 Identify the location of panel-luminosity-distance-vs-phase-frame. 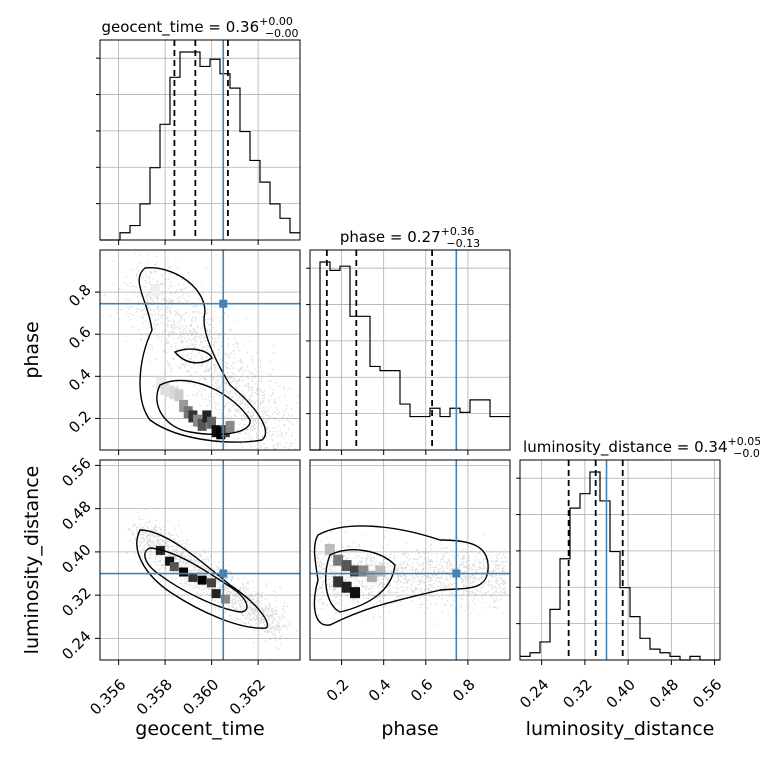
(410, 560).